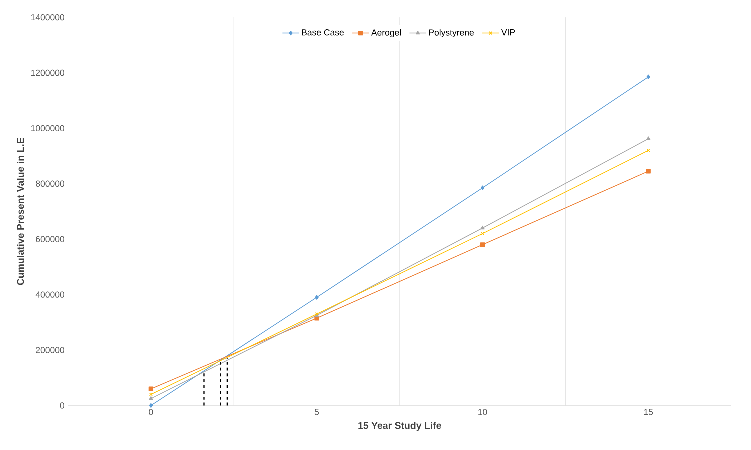  Describe the element at coordinates (48, 17) in the screenshot. I see `y-tick-label: 1400000` at that location.